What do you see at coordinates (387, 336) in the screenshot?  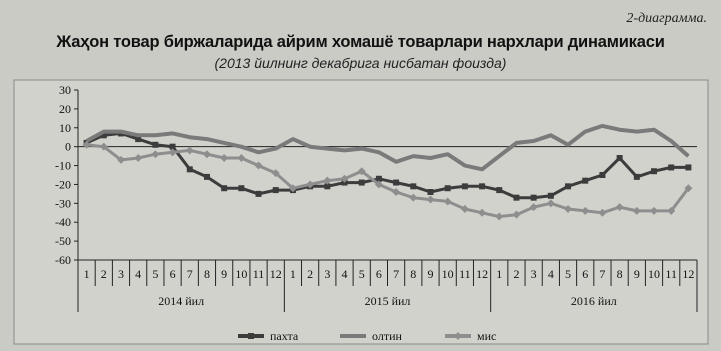 I see `legend-label: олтин` at bounding box center [387, 336].